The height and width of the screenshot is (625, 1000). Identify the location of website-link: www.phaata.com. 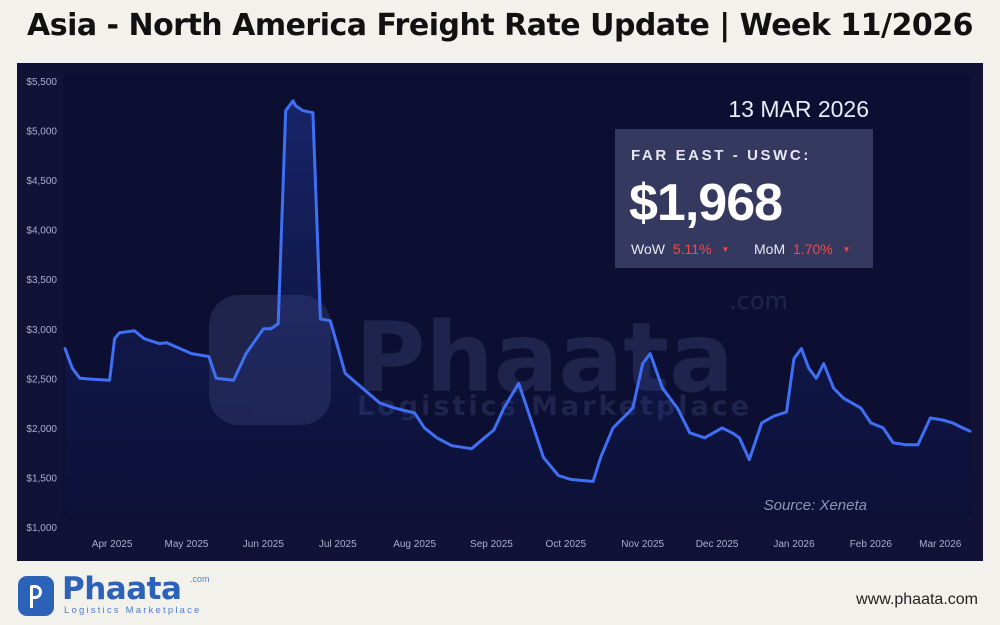
(917, 599).